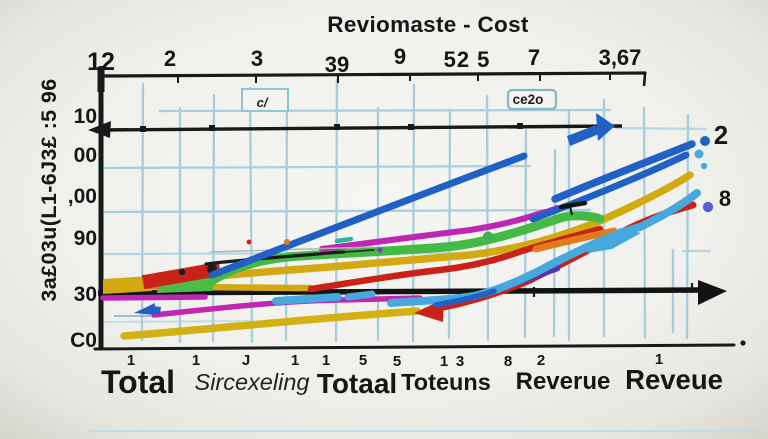 The image size is (768, 439). What do you see at coordinates (252, 382) in the screenshot?
I see `svg-text: Sircexeling` at bounding box center [252, 382].